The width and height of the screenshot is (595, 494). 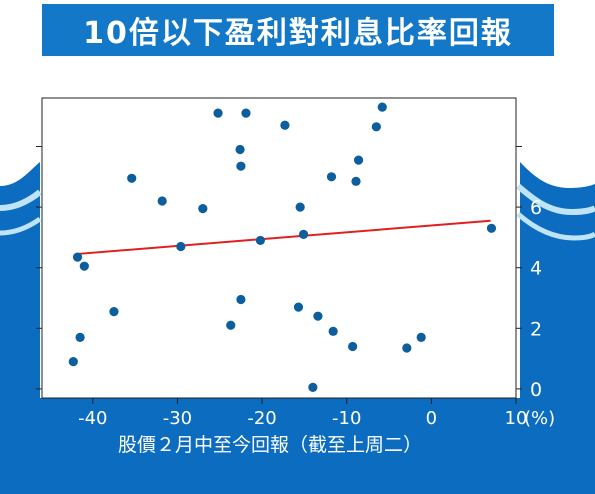 I want to click on x-unit-label: (%), so click(x=539, y=418).